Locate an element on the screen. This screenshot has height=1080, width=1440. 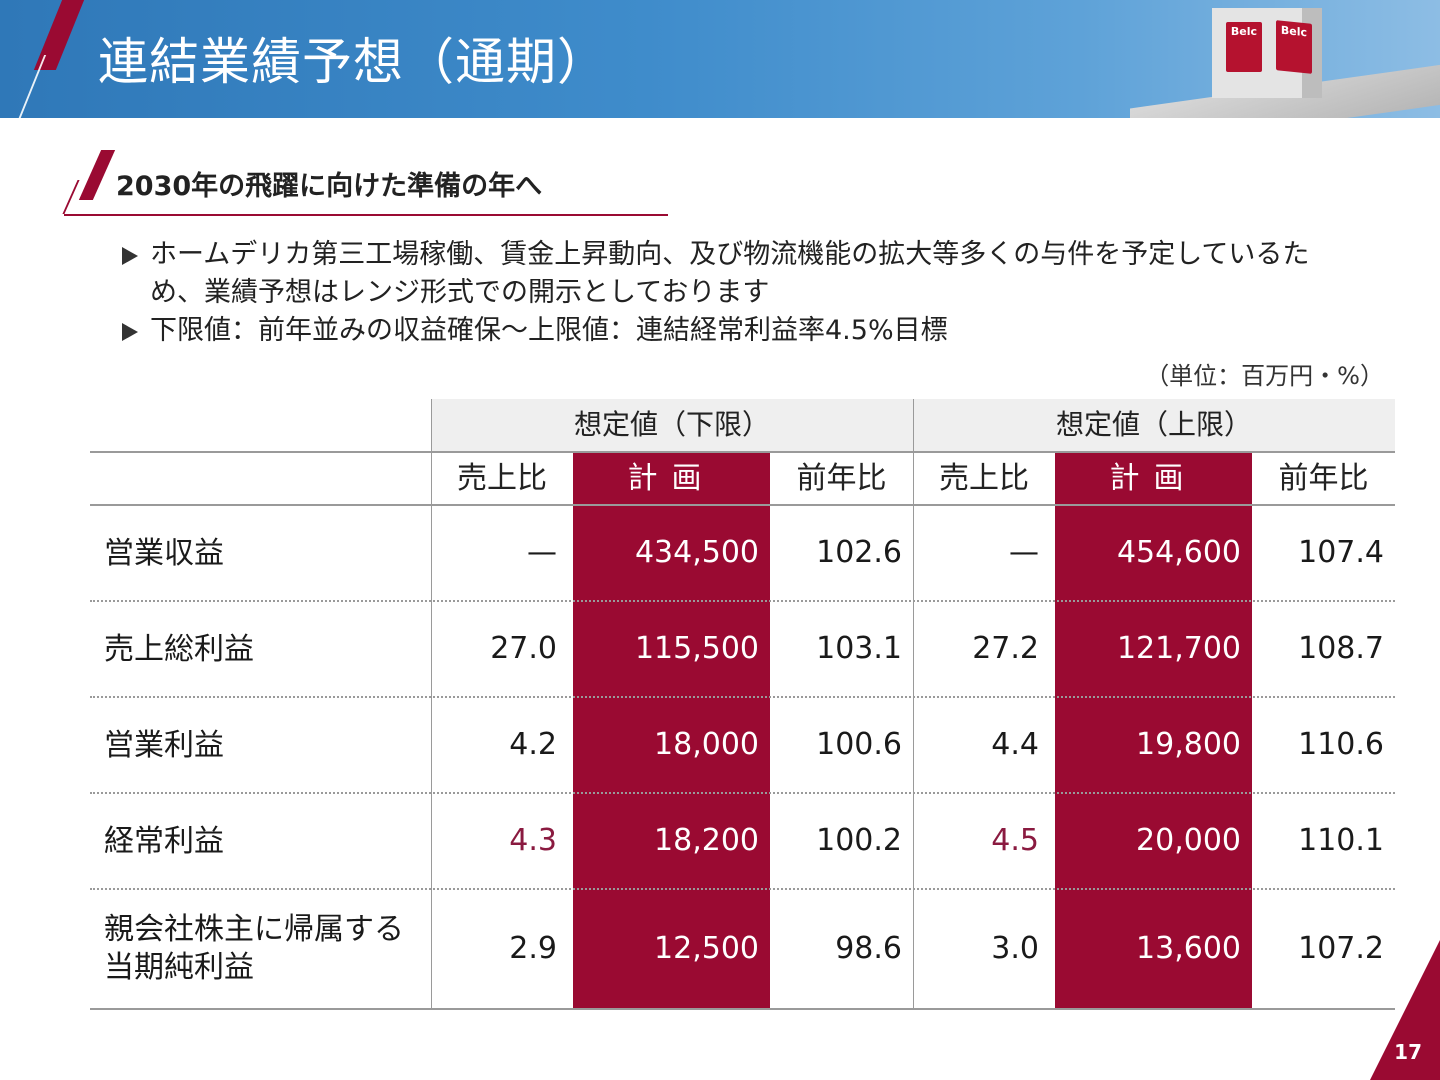
row-label-operating-profit: 営業利益 is located at coordinates (164, 745).